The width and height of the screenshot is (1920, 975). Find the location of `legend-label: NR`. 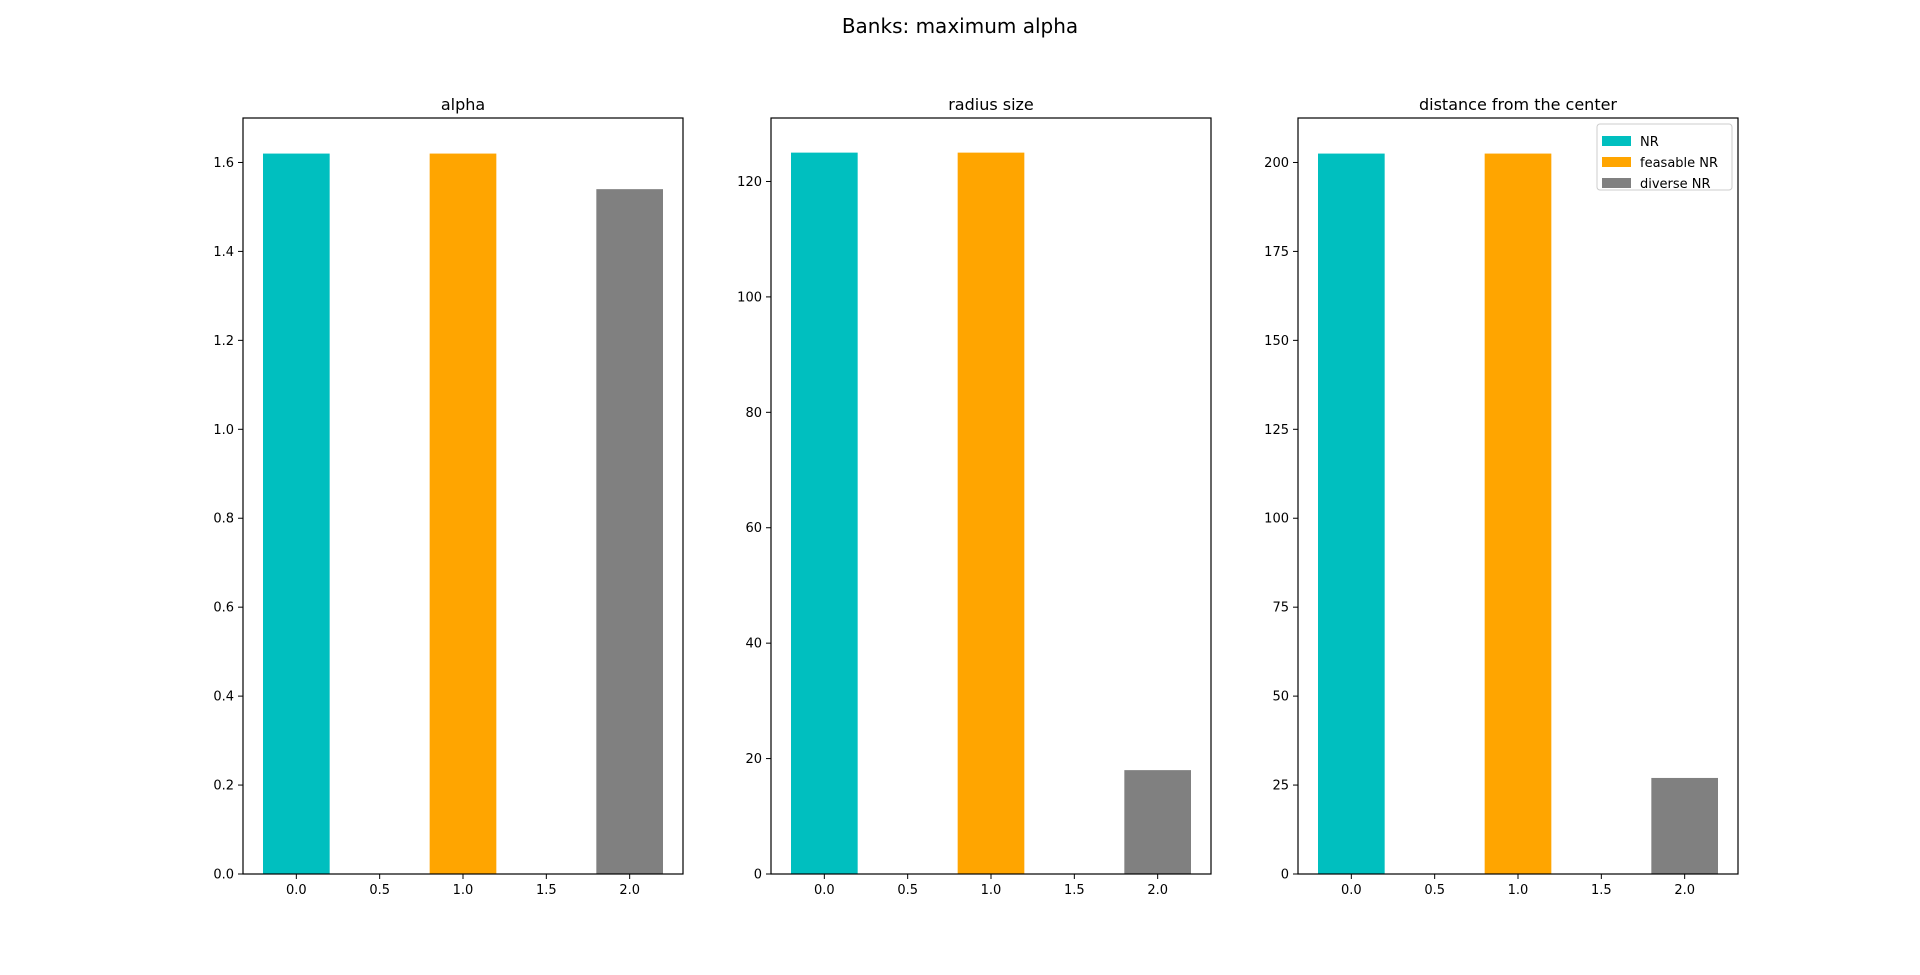

legend-label: NR is located at coordinates (1649, 142).